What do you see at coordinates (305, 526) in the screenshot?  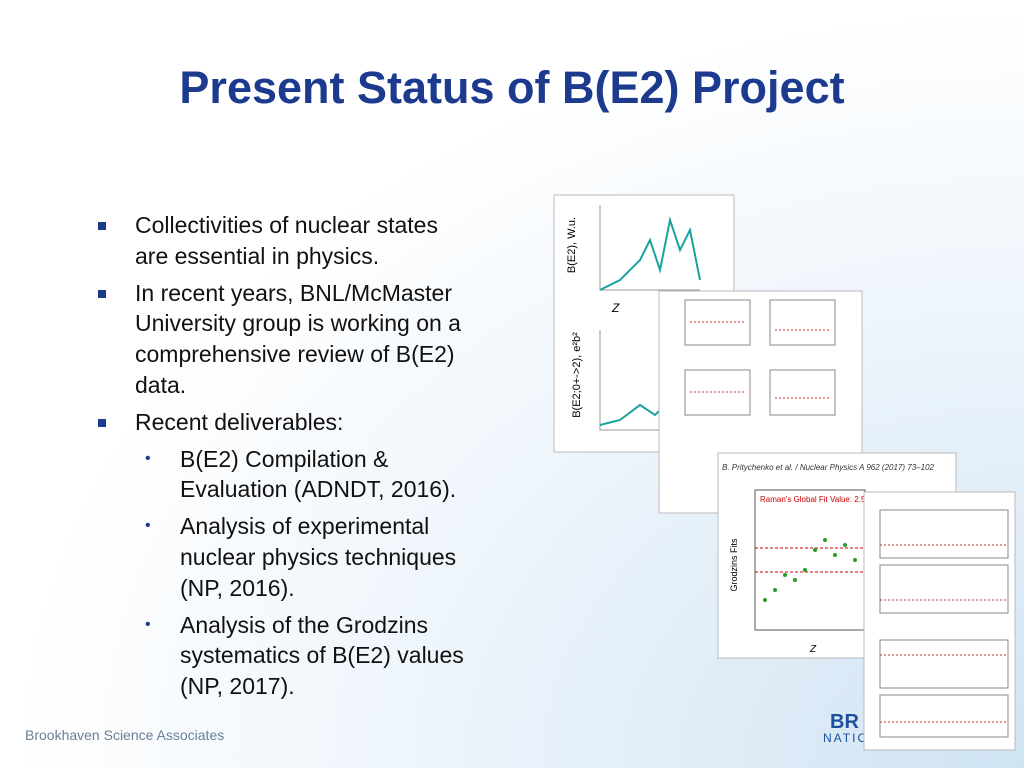 I see `sub-bullet-text: Analysis of experimental` at bounding box center [305, 526].